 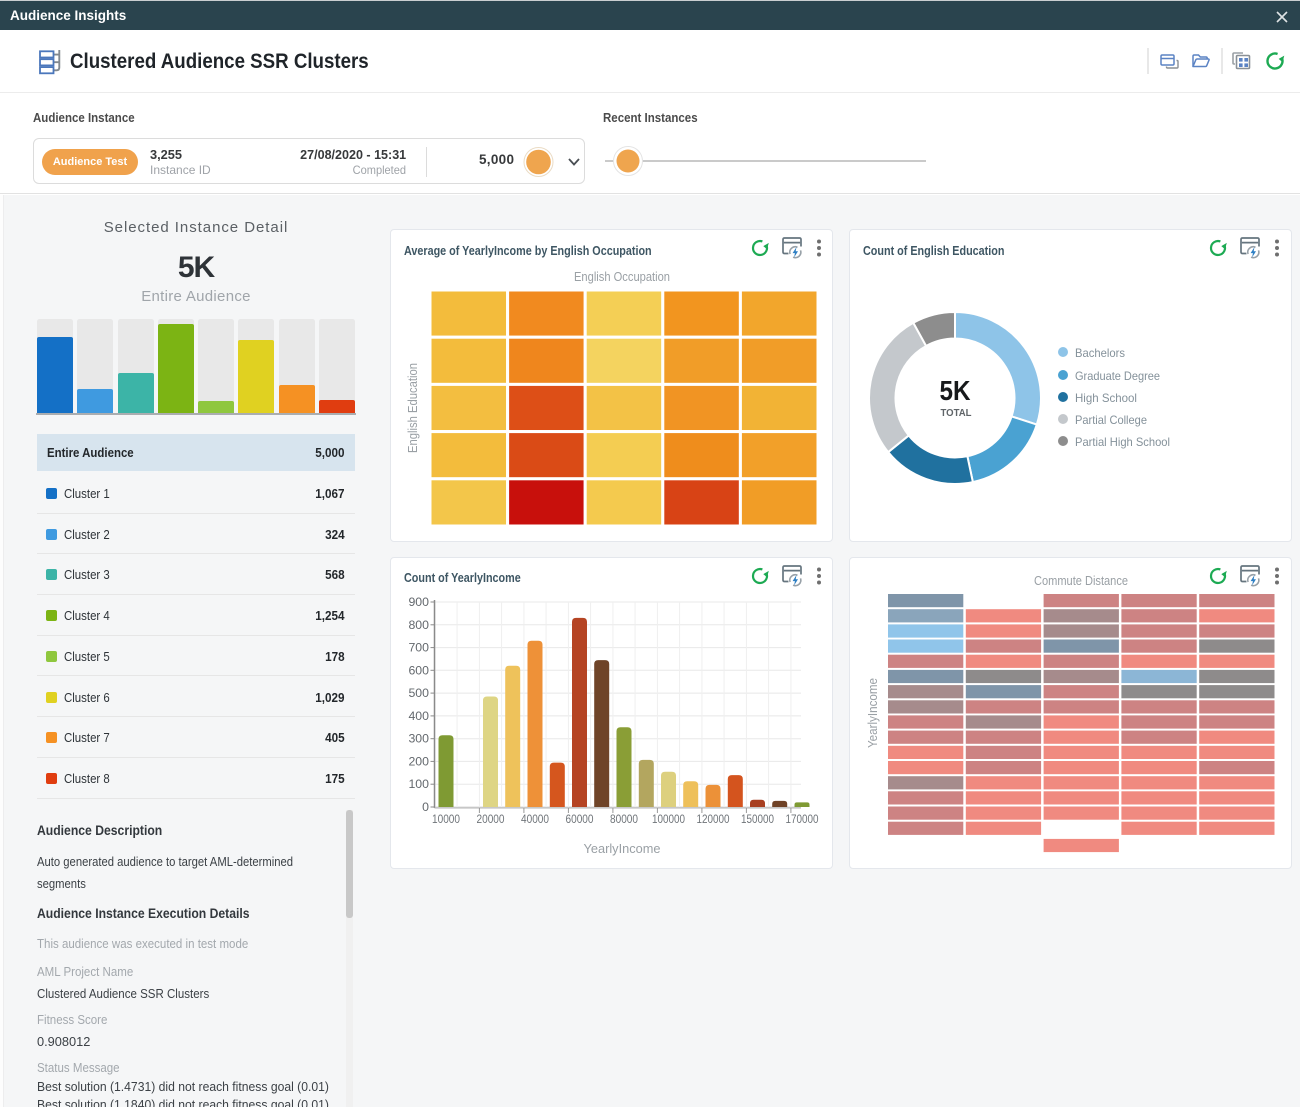 I want to click on svg-text: 500, so click(x=418, y=693).